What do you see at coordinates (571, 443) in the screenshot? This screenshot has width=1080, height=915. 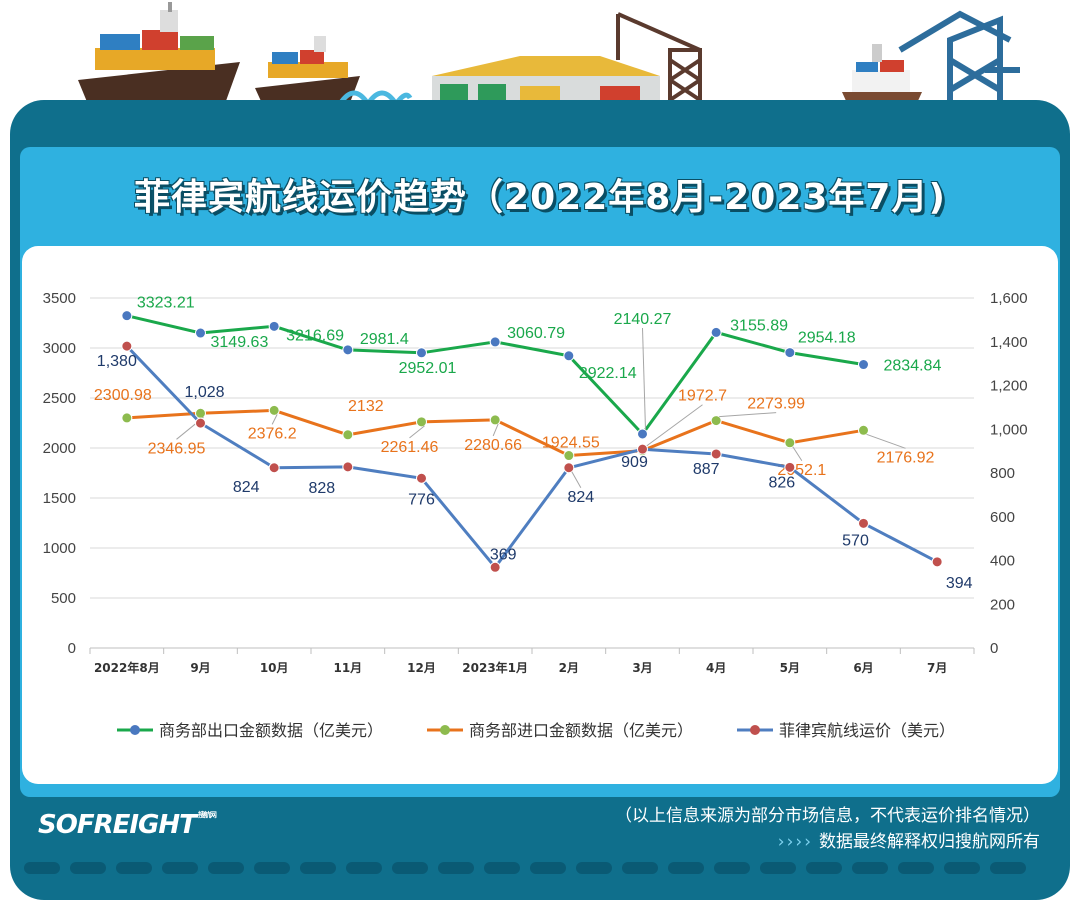 I see `data-label-1: 1924.55` at bounding box center [571, 443].